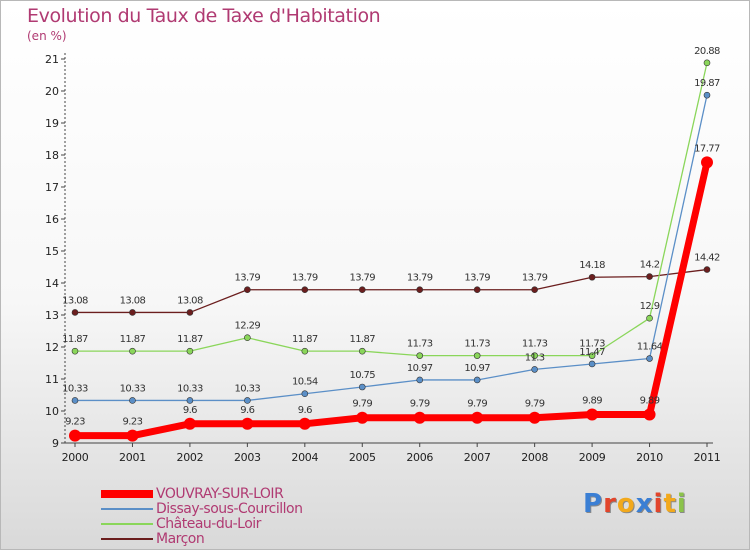  What do you see at coordinates (610, 504) in the screenshot?
I see `logo-letter: r` at bounding box center [610, 504].